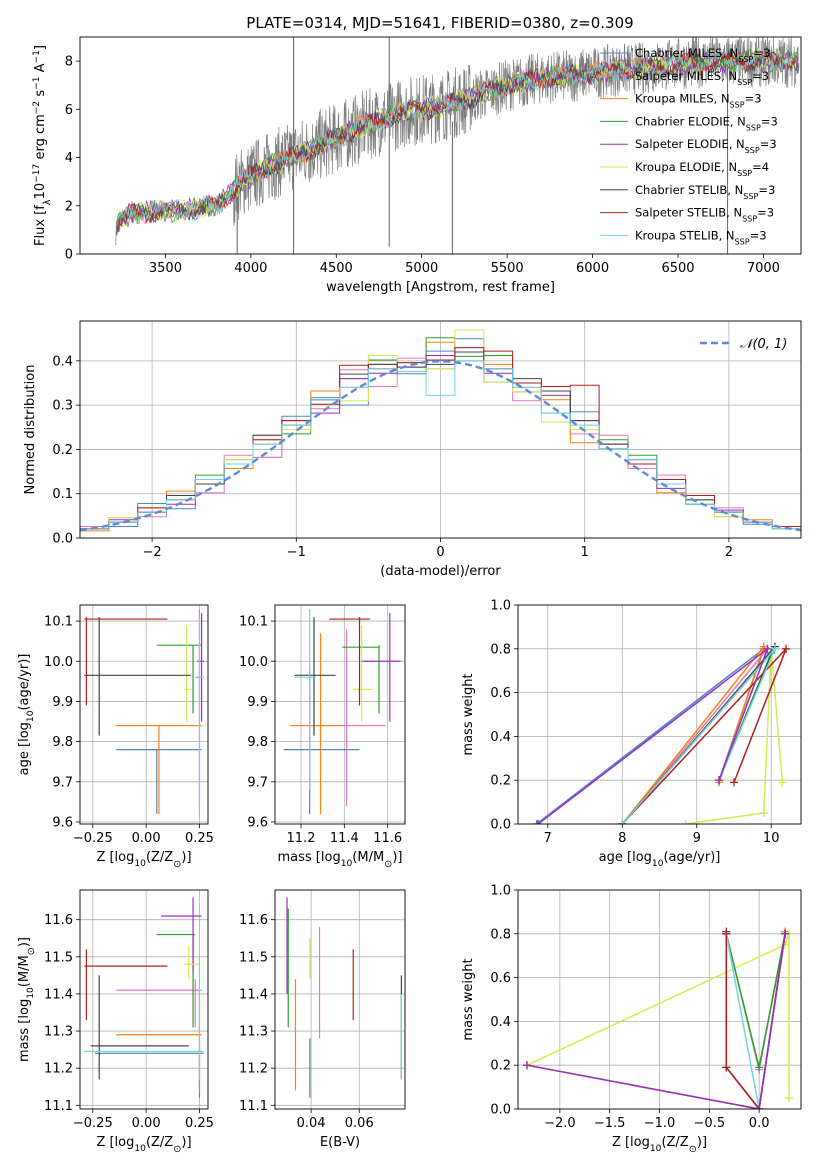 This screenshot has width=819, height=1170. Describe the element at coordinates (763, 344) in the screenshot. I see `legend-label: 𝒩(0, 1)` at that location.